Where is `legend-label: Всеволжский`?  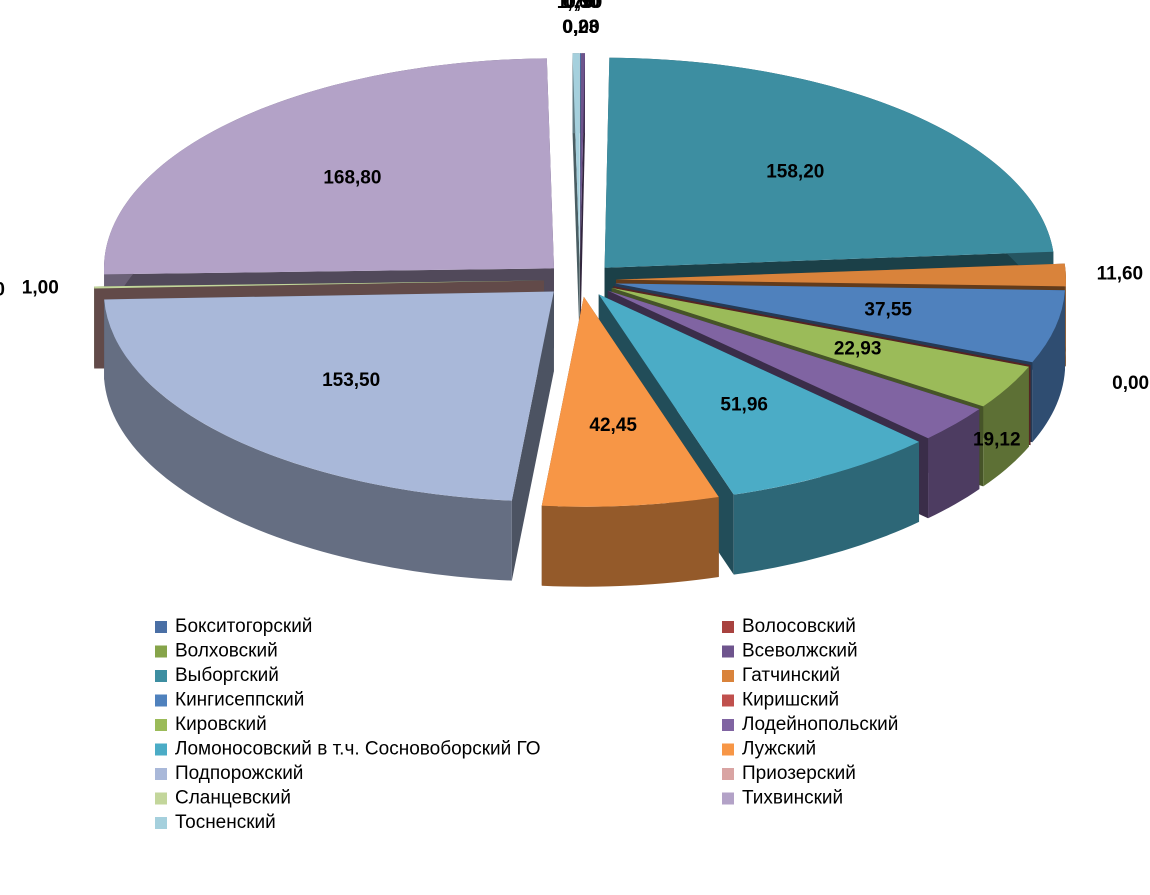 legend-label: Всеволжский is located at coordinates (800, 651).